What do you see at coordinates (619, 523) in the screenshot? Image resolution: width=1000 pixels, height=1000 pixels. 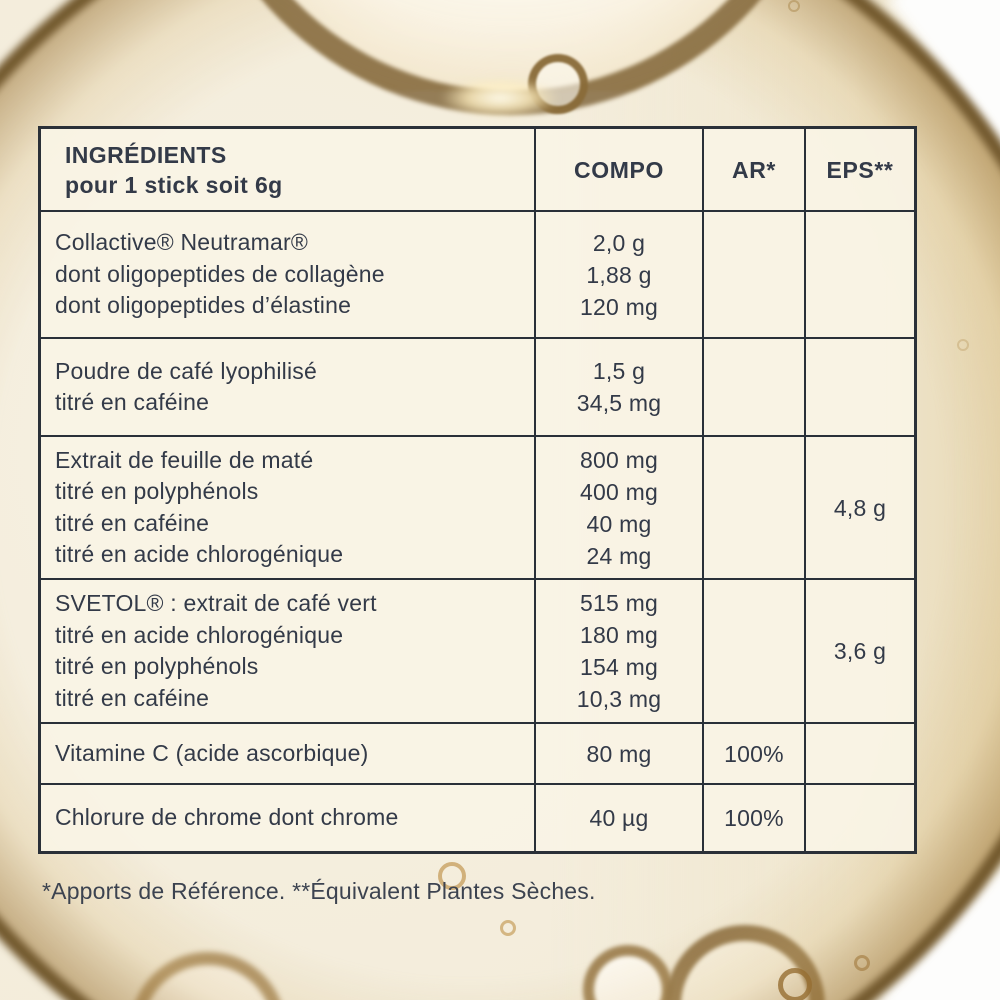 I see `compo-value: 40 mg` at bounding box center [619, 523].